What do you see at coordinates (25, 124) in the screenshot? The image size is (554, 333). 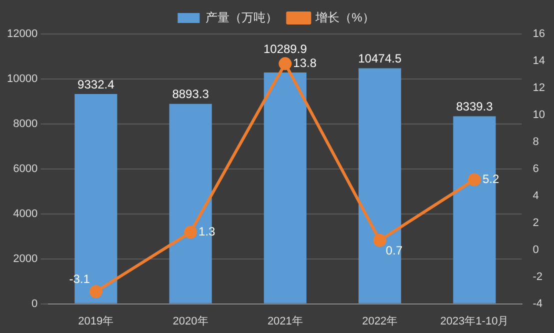 I see `y-tick-label: 8000` at bounding box center [25, 124].